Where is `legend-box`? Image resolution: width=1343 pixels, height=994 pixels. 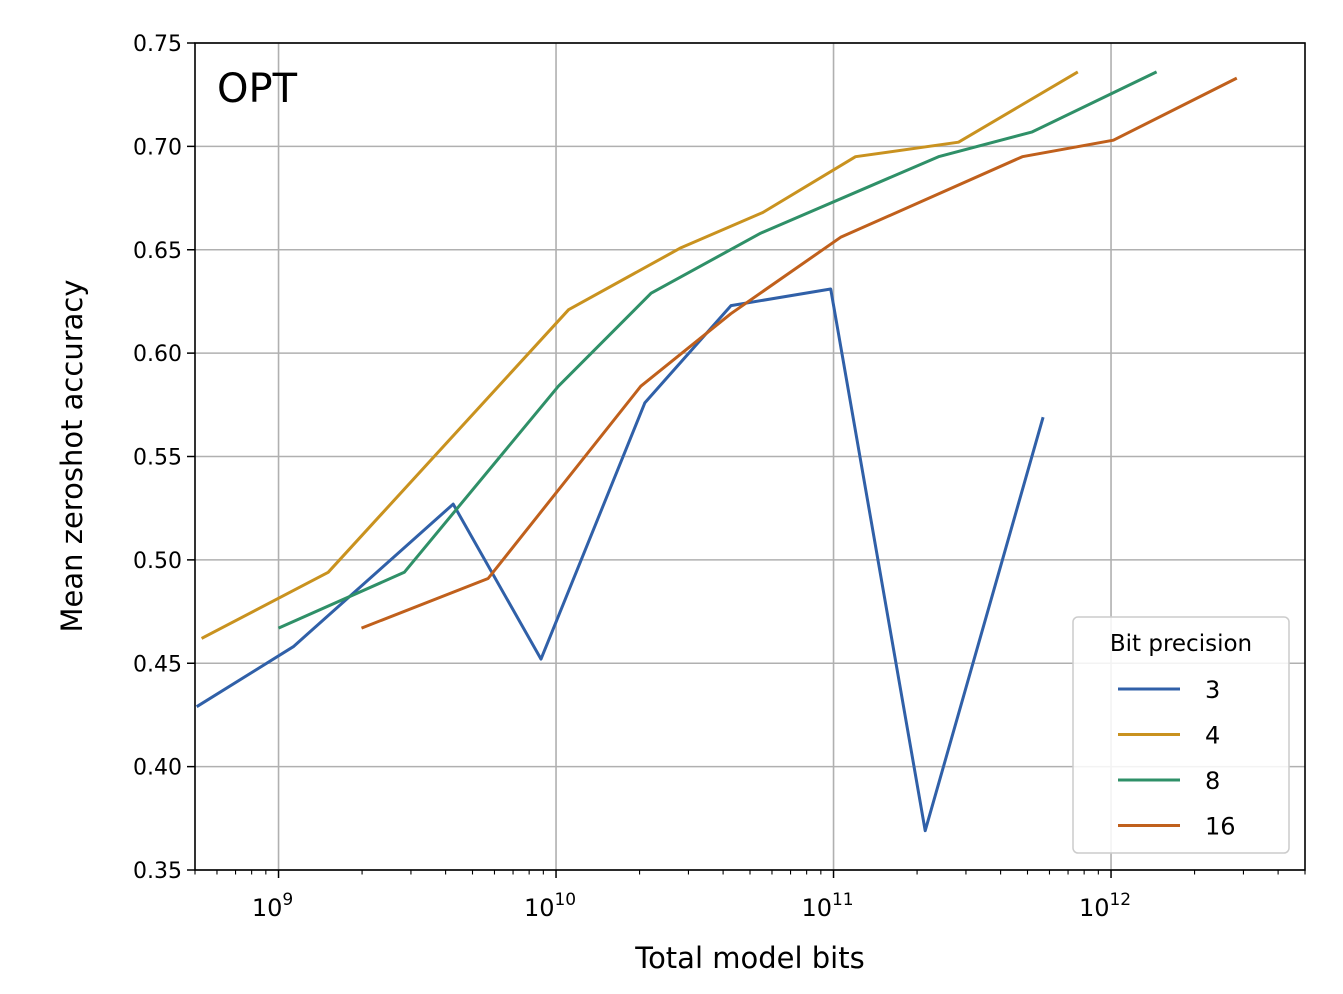 legend-box is located at coordinates (1181, 735).